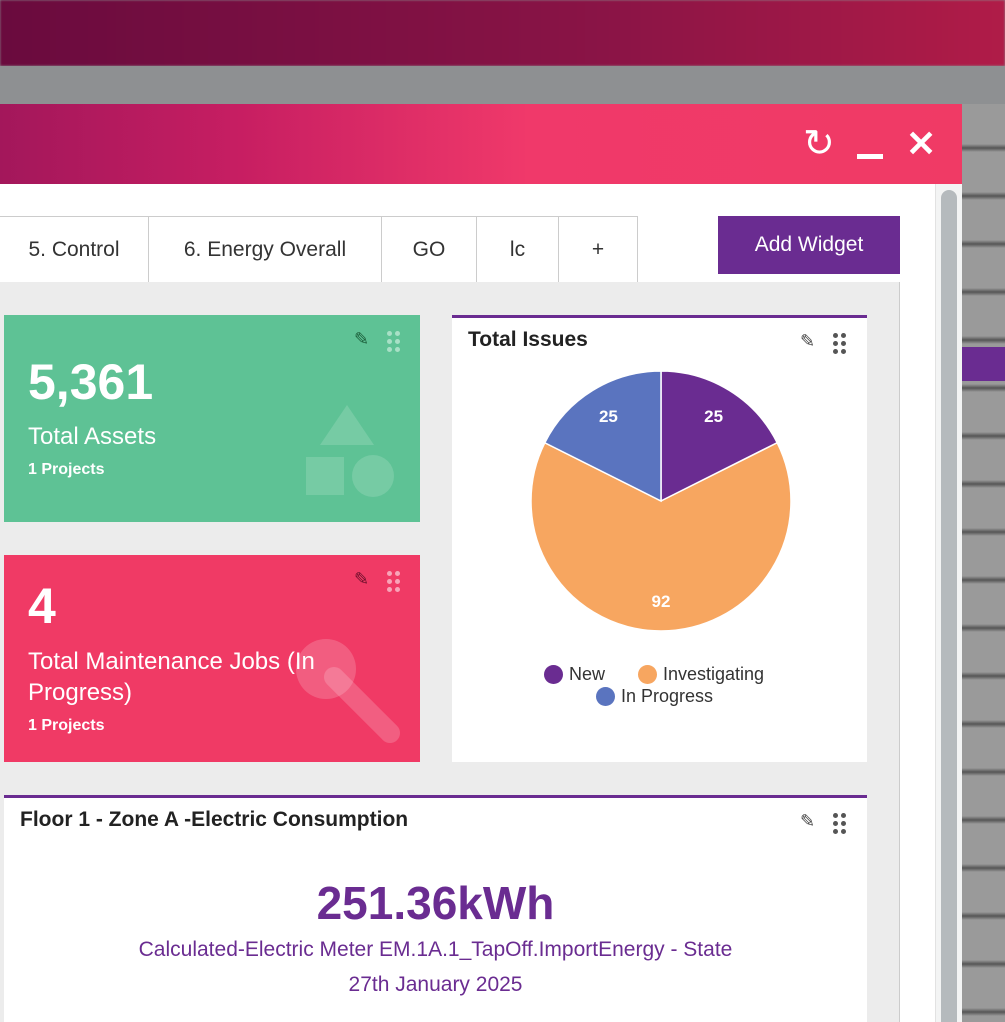 This screenshot has width=1005, height=1022. What do you see at coordinates (348, 691) in the screenshot?
I see `wrench-icon` at bounding box center [348, 691].